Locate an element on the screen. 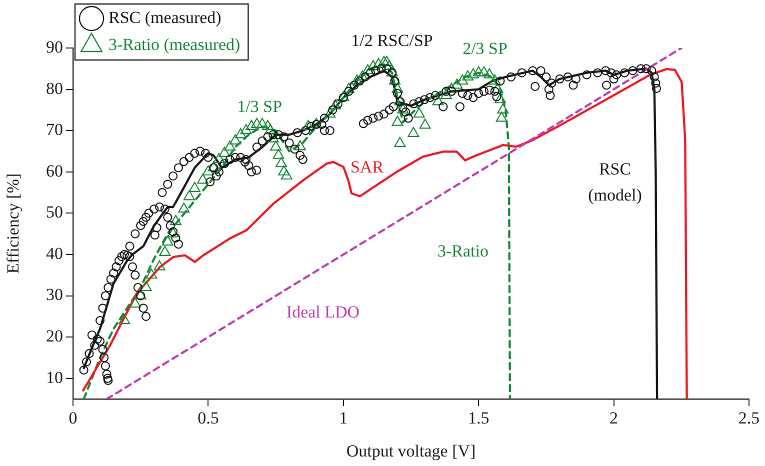  y-tick-label: 80 is located at coordinates (54, 88).